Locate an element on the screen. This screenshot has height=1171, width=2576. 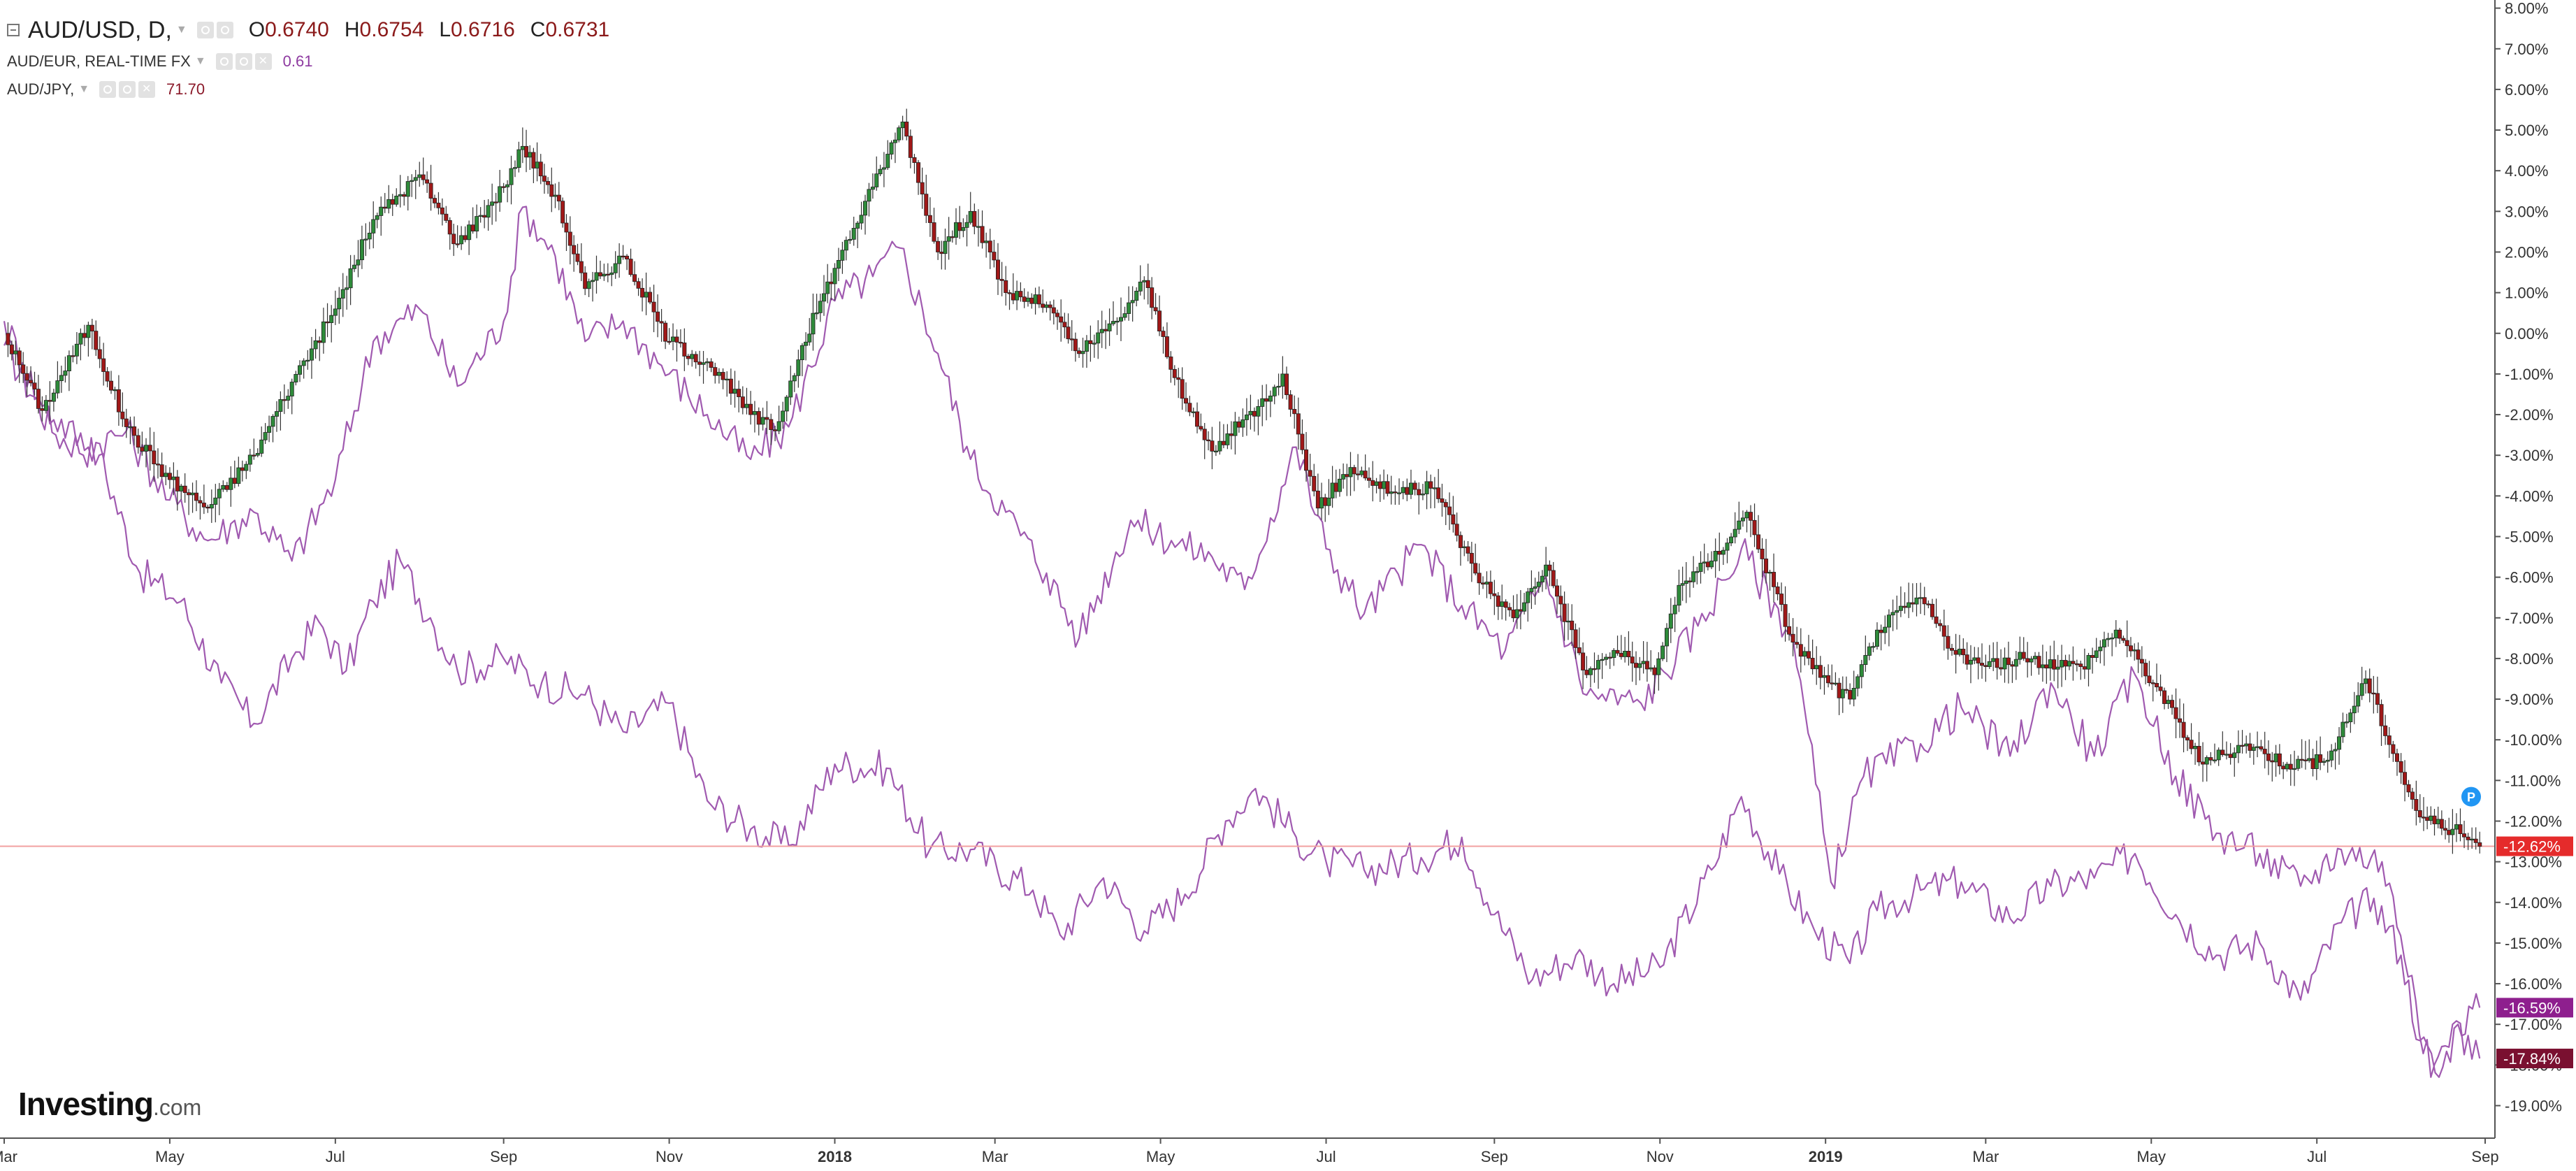
collapse-icon is located at coordinates (14, 30).